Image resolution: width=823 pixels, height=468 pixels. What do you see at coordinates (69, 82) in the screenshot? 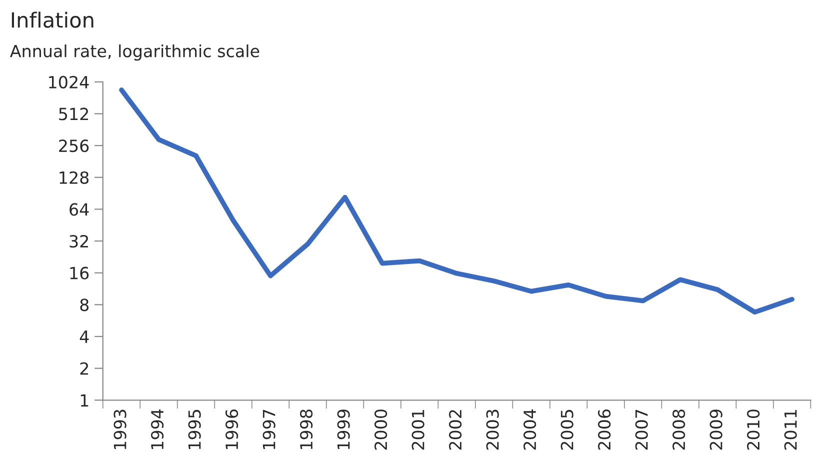
I see `y-tick-label: 1024` at bounding box center [69, 82].